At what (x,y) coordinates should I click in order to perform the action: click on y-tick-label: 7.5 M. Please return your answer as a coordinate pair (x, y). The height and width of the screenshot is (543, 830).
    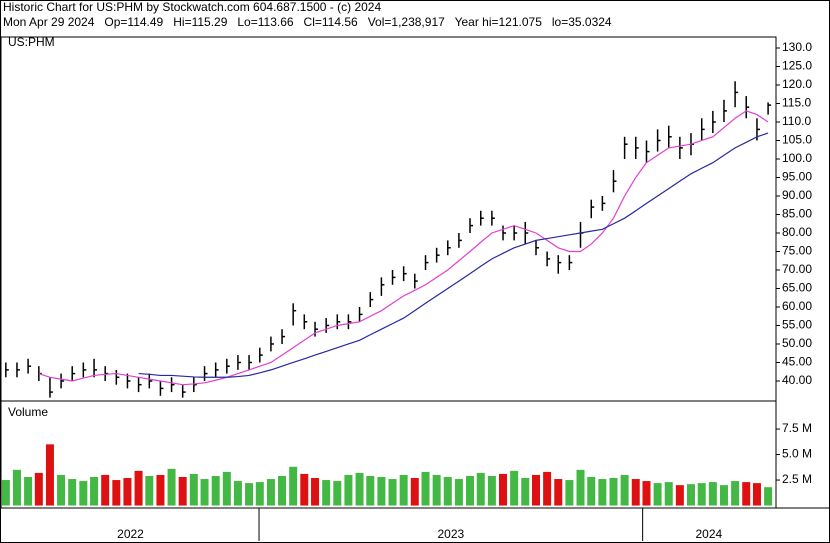
    Looking at the image, I should click on (797, 428).